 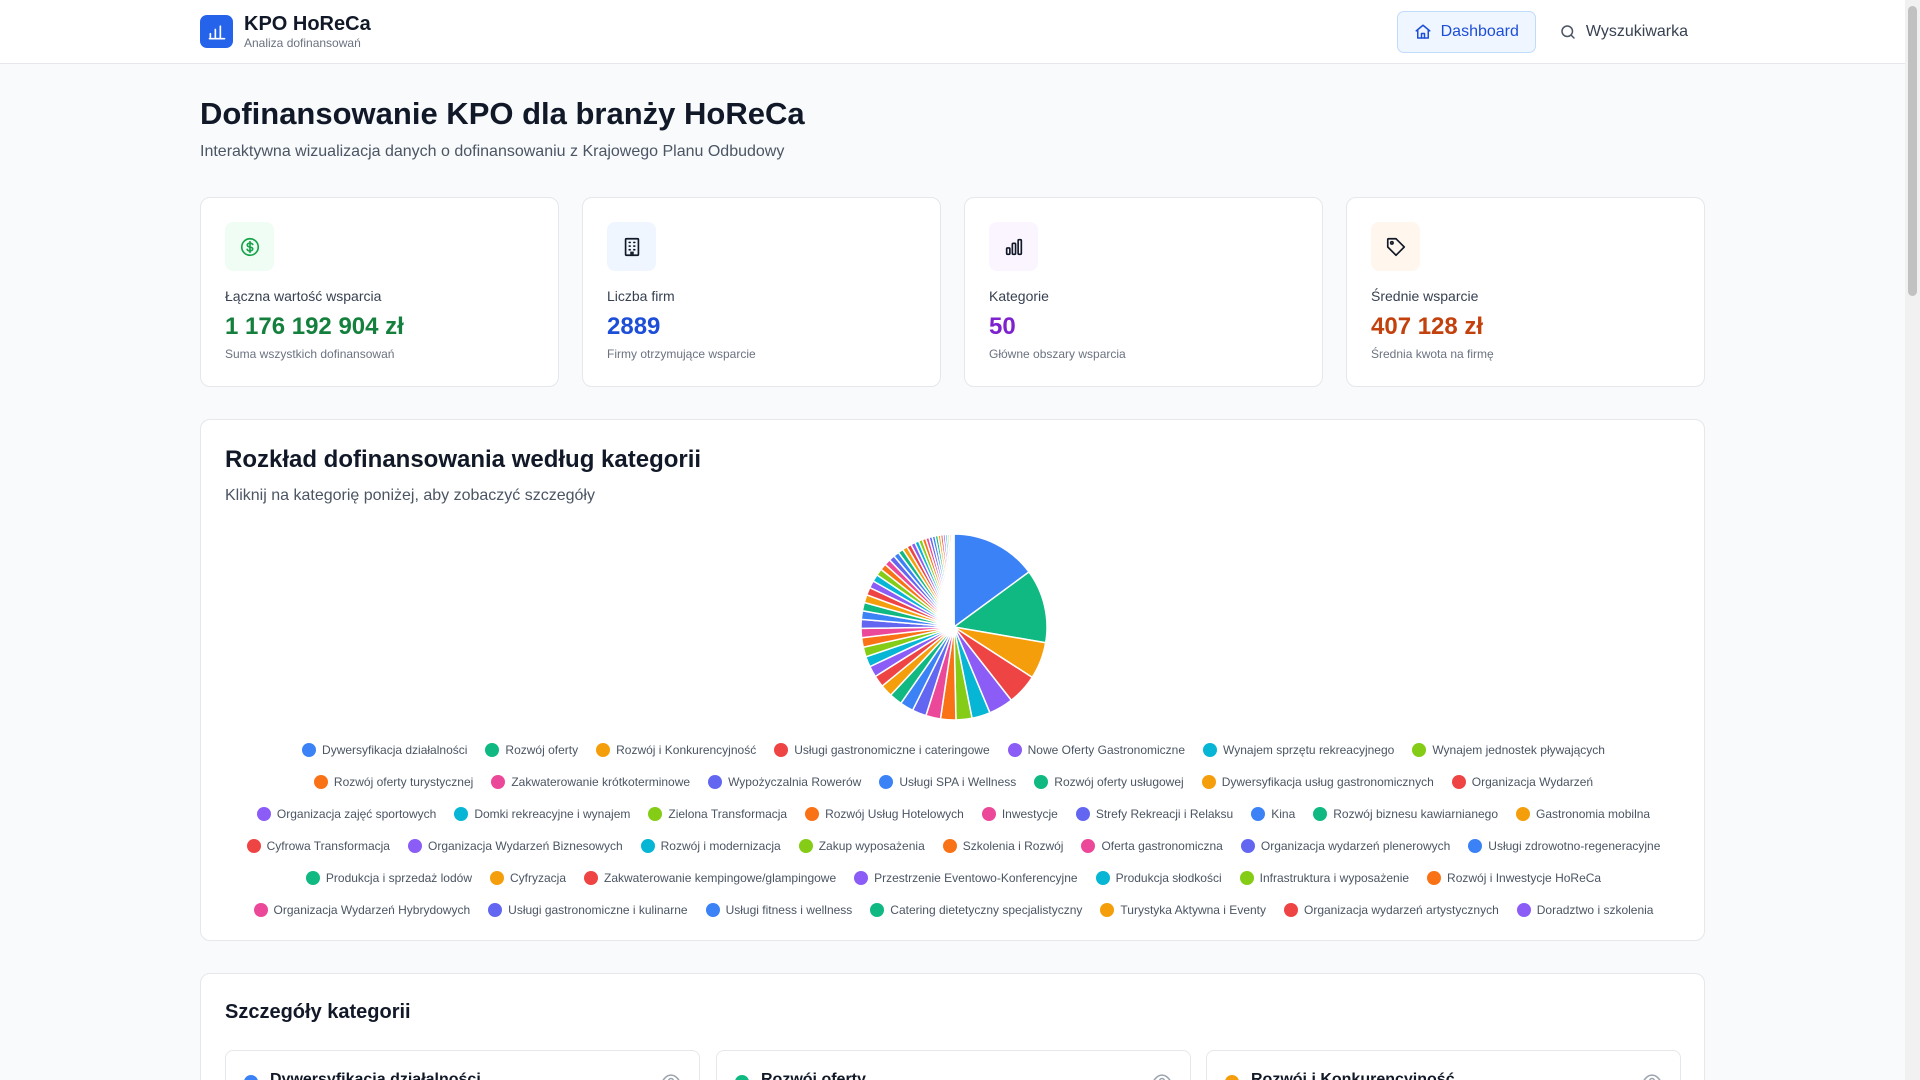 What do you see at coordinates (1355, 846) in the screenshot?
I see `legend-label: Organizacja wydarzeń plenerowych` at bounding box center [1355, 846].